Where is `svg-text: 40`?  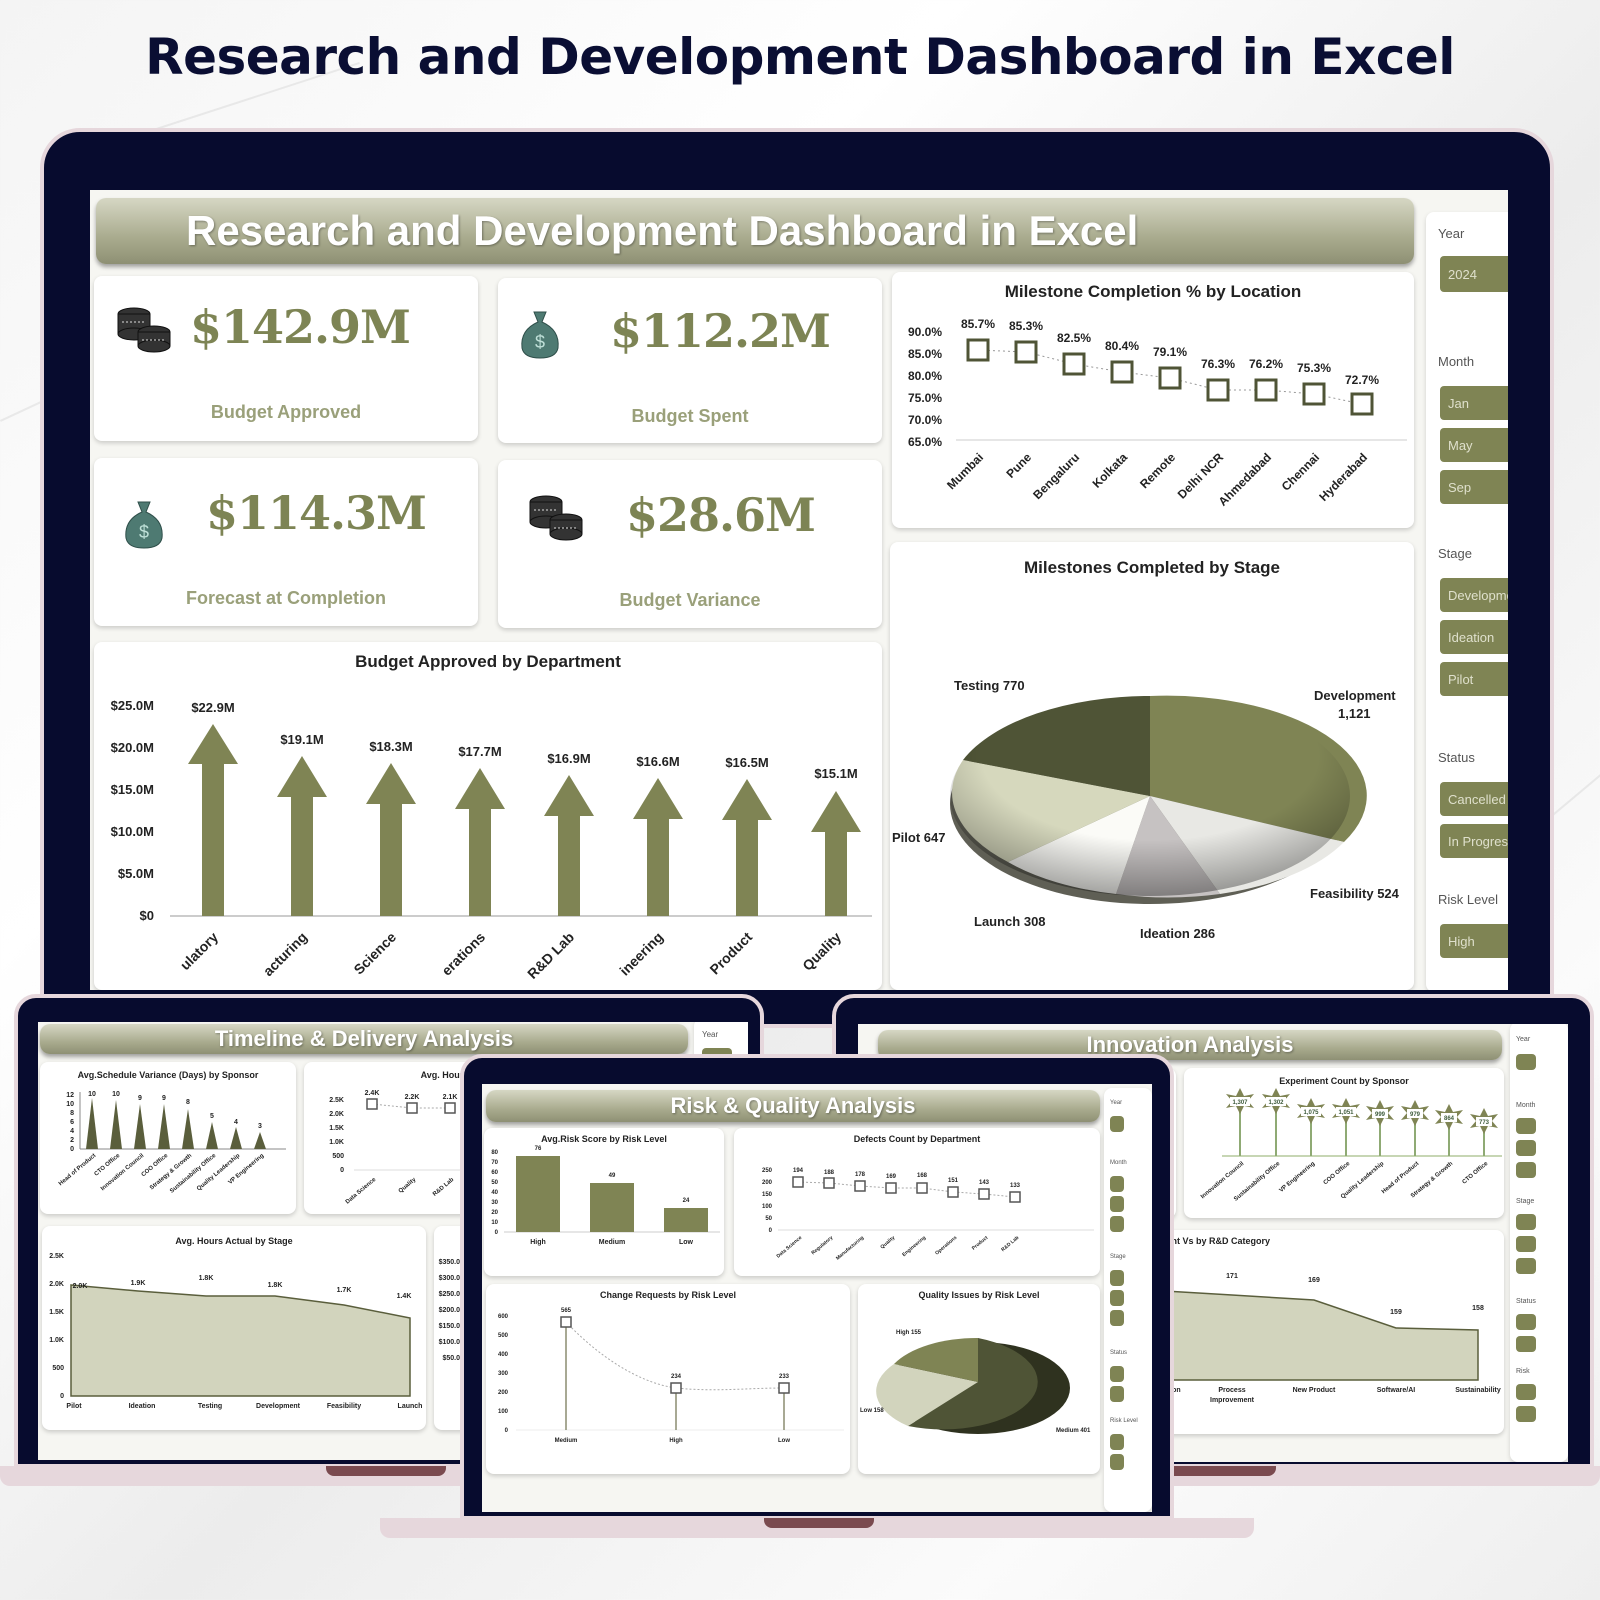
svg-text: 40 is located at coordinates (494, 1193).